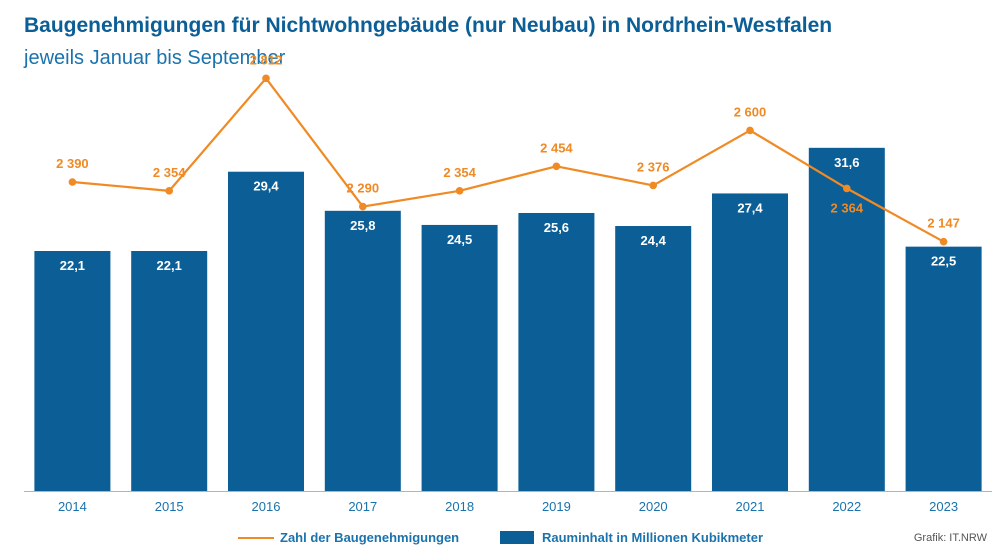 This screenshot has height=550, width=999. What do you see at coordinates (72, 506) in the screenshot?
I see `x-tick-label-2014: 2014` at bounding box center [72, 506].